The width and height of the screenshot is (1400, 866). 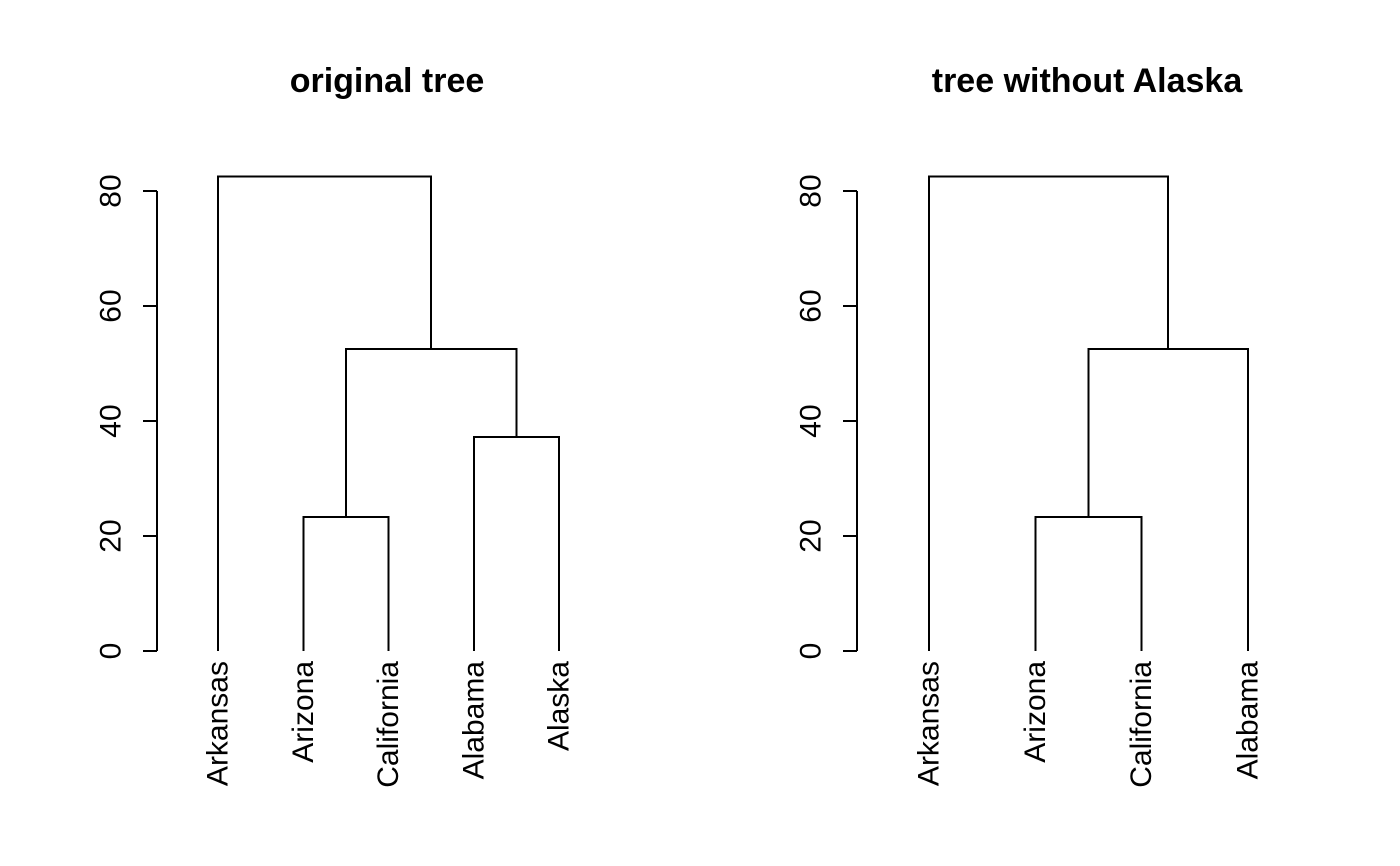 I want to click on panel-title: original tree, so click(x=387, y=81).